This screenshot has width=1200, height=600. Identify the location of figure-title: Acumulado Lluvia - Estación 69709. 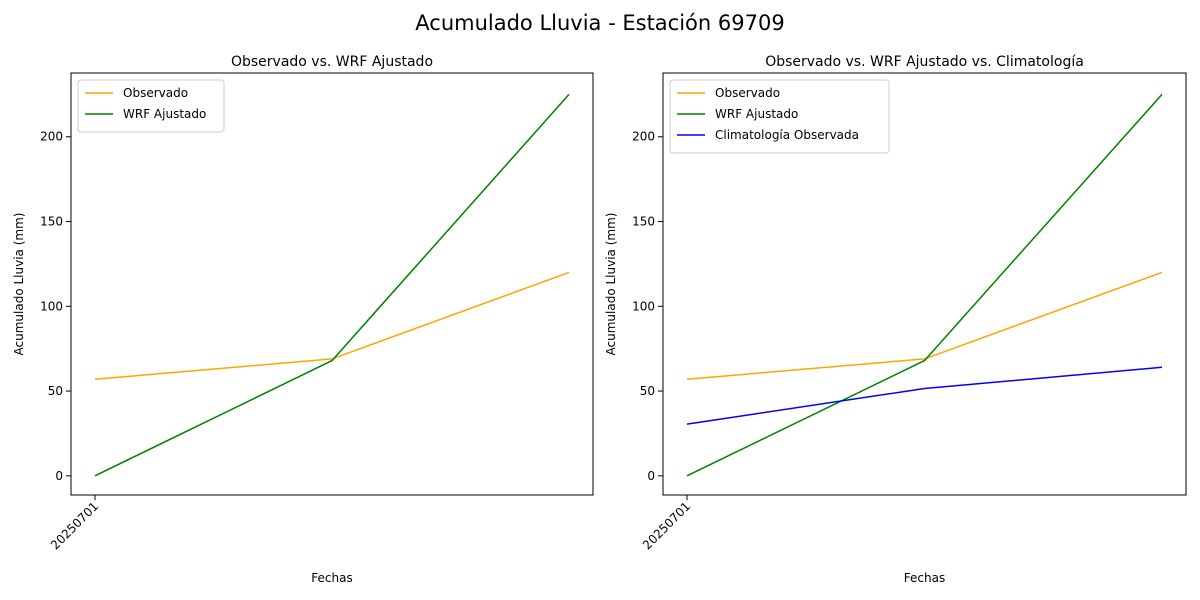
(599, 23).